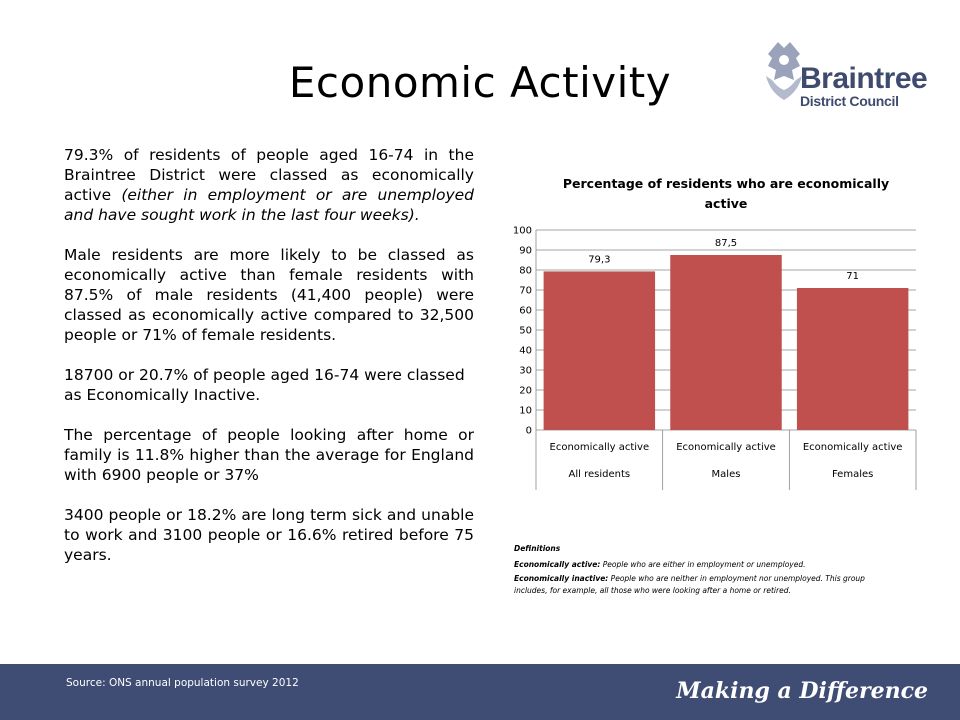  Describe the element at coordinates (525, 391) in the screenshot. I see `y-tick-label: 20` at that location.